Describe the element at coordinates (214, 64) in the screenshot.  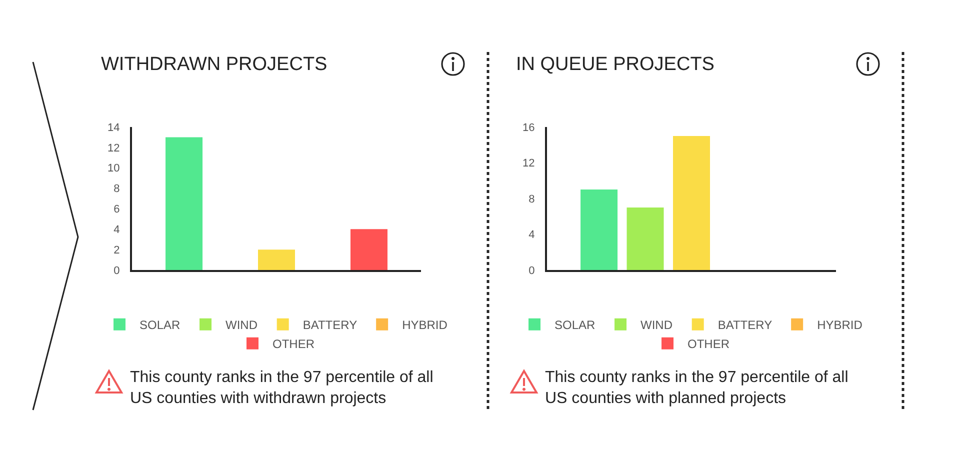
I see `chart-title: WITHDRAWN PROJECTS` at that location.